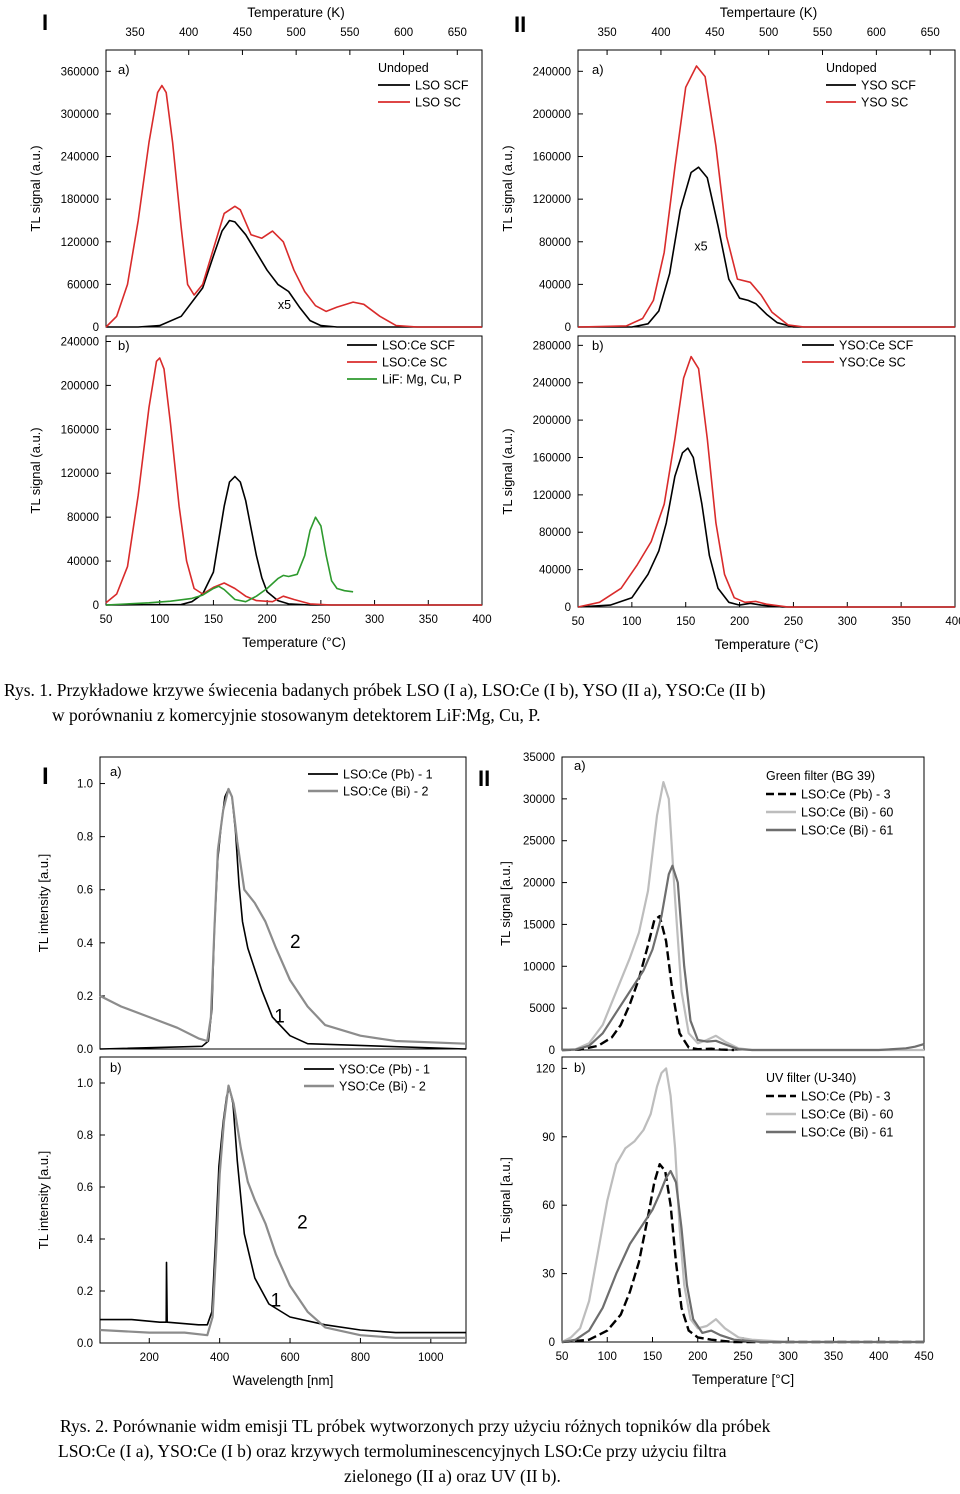 The height and width of the screenshot is (1494, 960). I want to click on top-axis-label: Temperature (K), so click(296, 12).